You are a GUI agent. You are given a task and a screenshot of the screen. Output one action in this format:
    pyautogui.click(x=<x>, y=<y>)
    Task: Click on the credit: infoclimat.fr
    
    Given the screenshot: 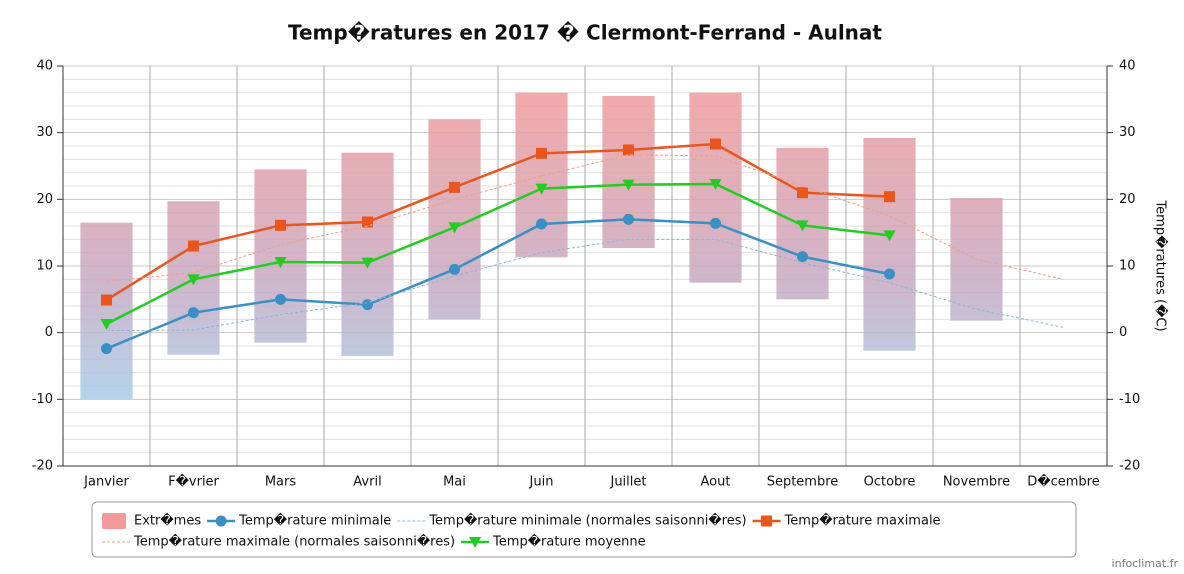 What is the action you would take?
    pyautogui.click(x=1145, y=563)
    